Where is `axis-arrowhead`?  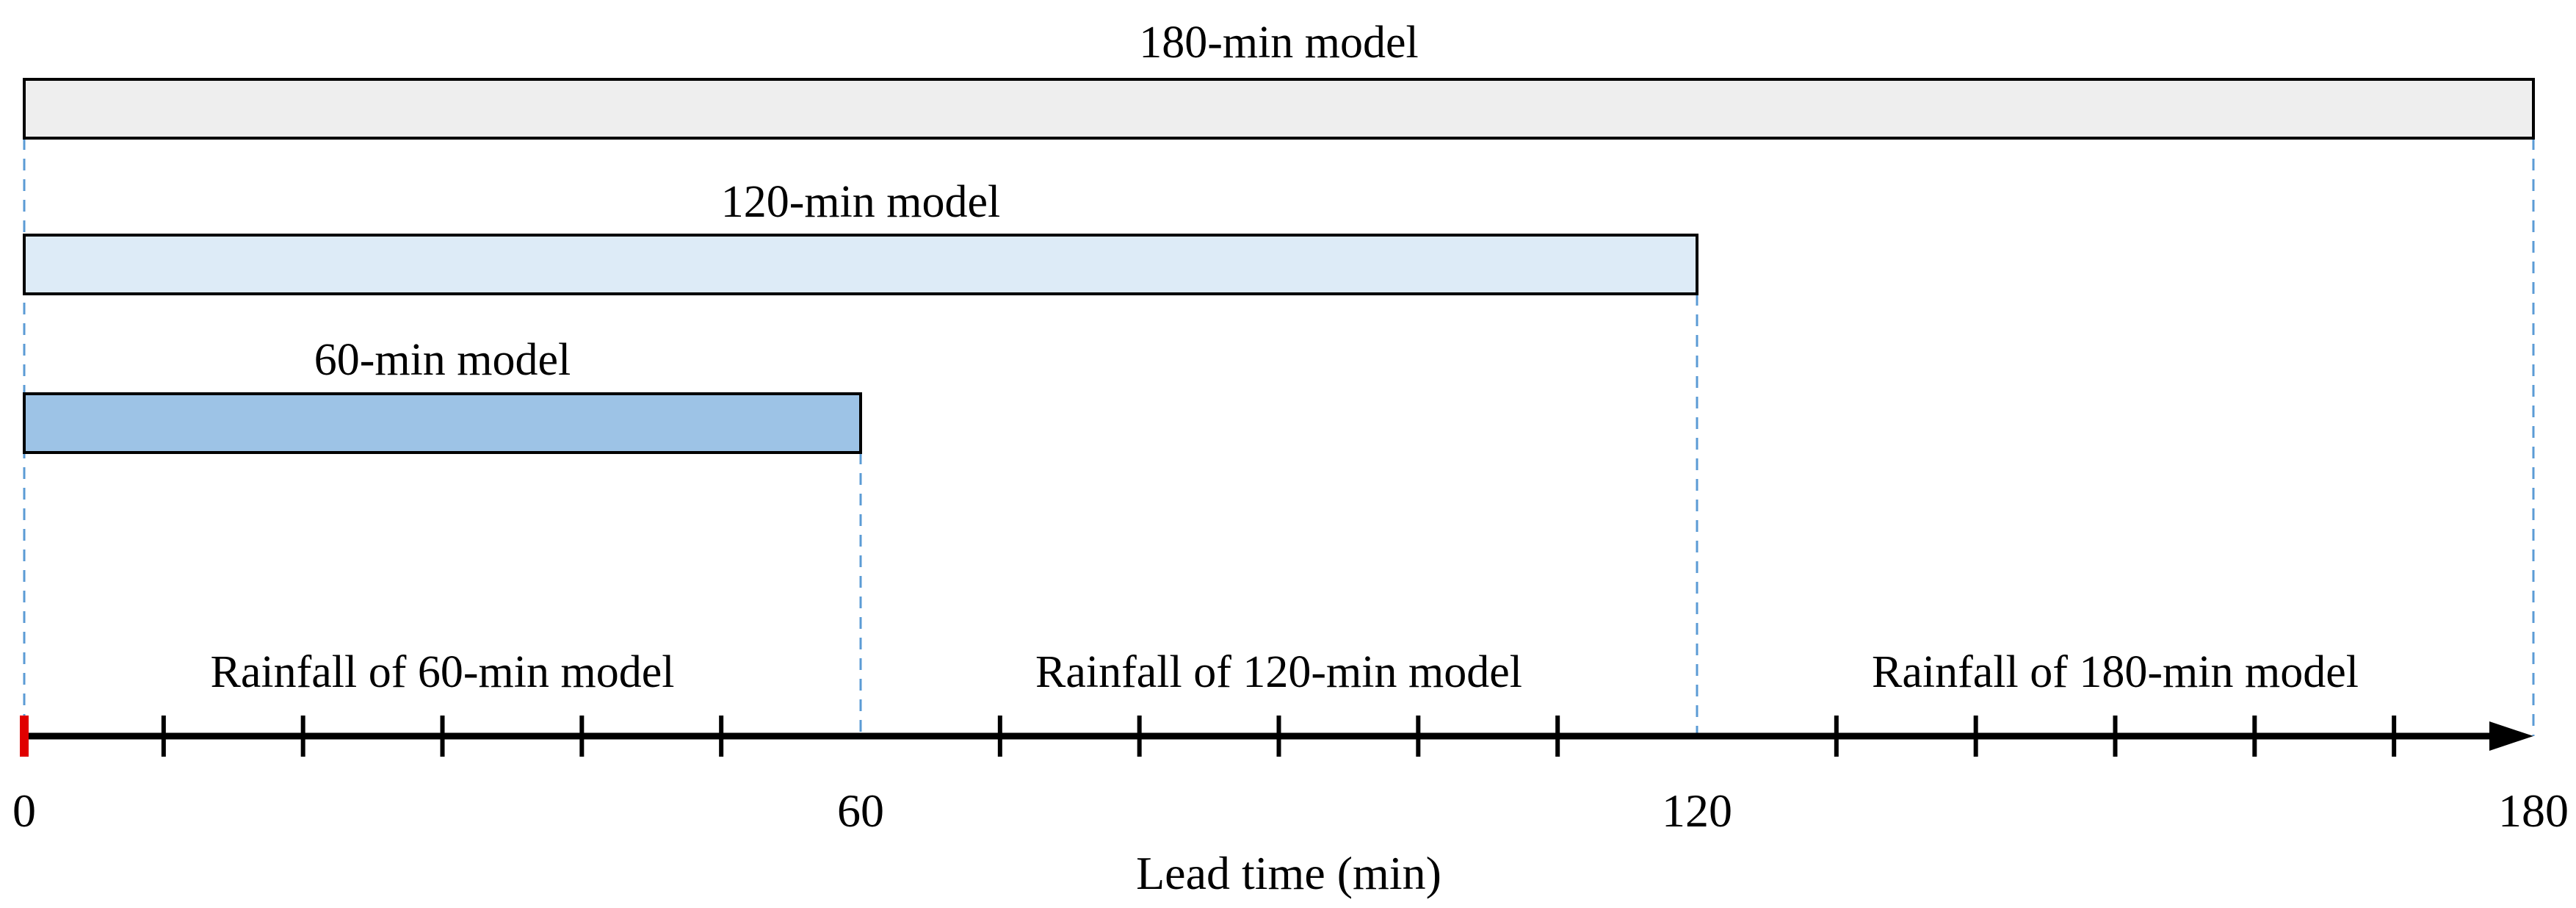
axis-arrowhead is located at coordinates (2511, 736).